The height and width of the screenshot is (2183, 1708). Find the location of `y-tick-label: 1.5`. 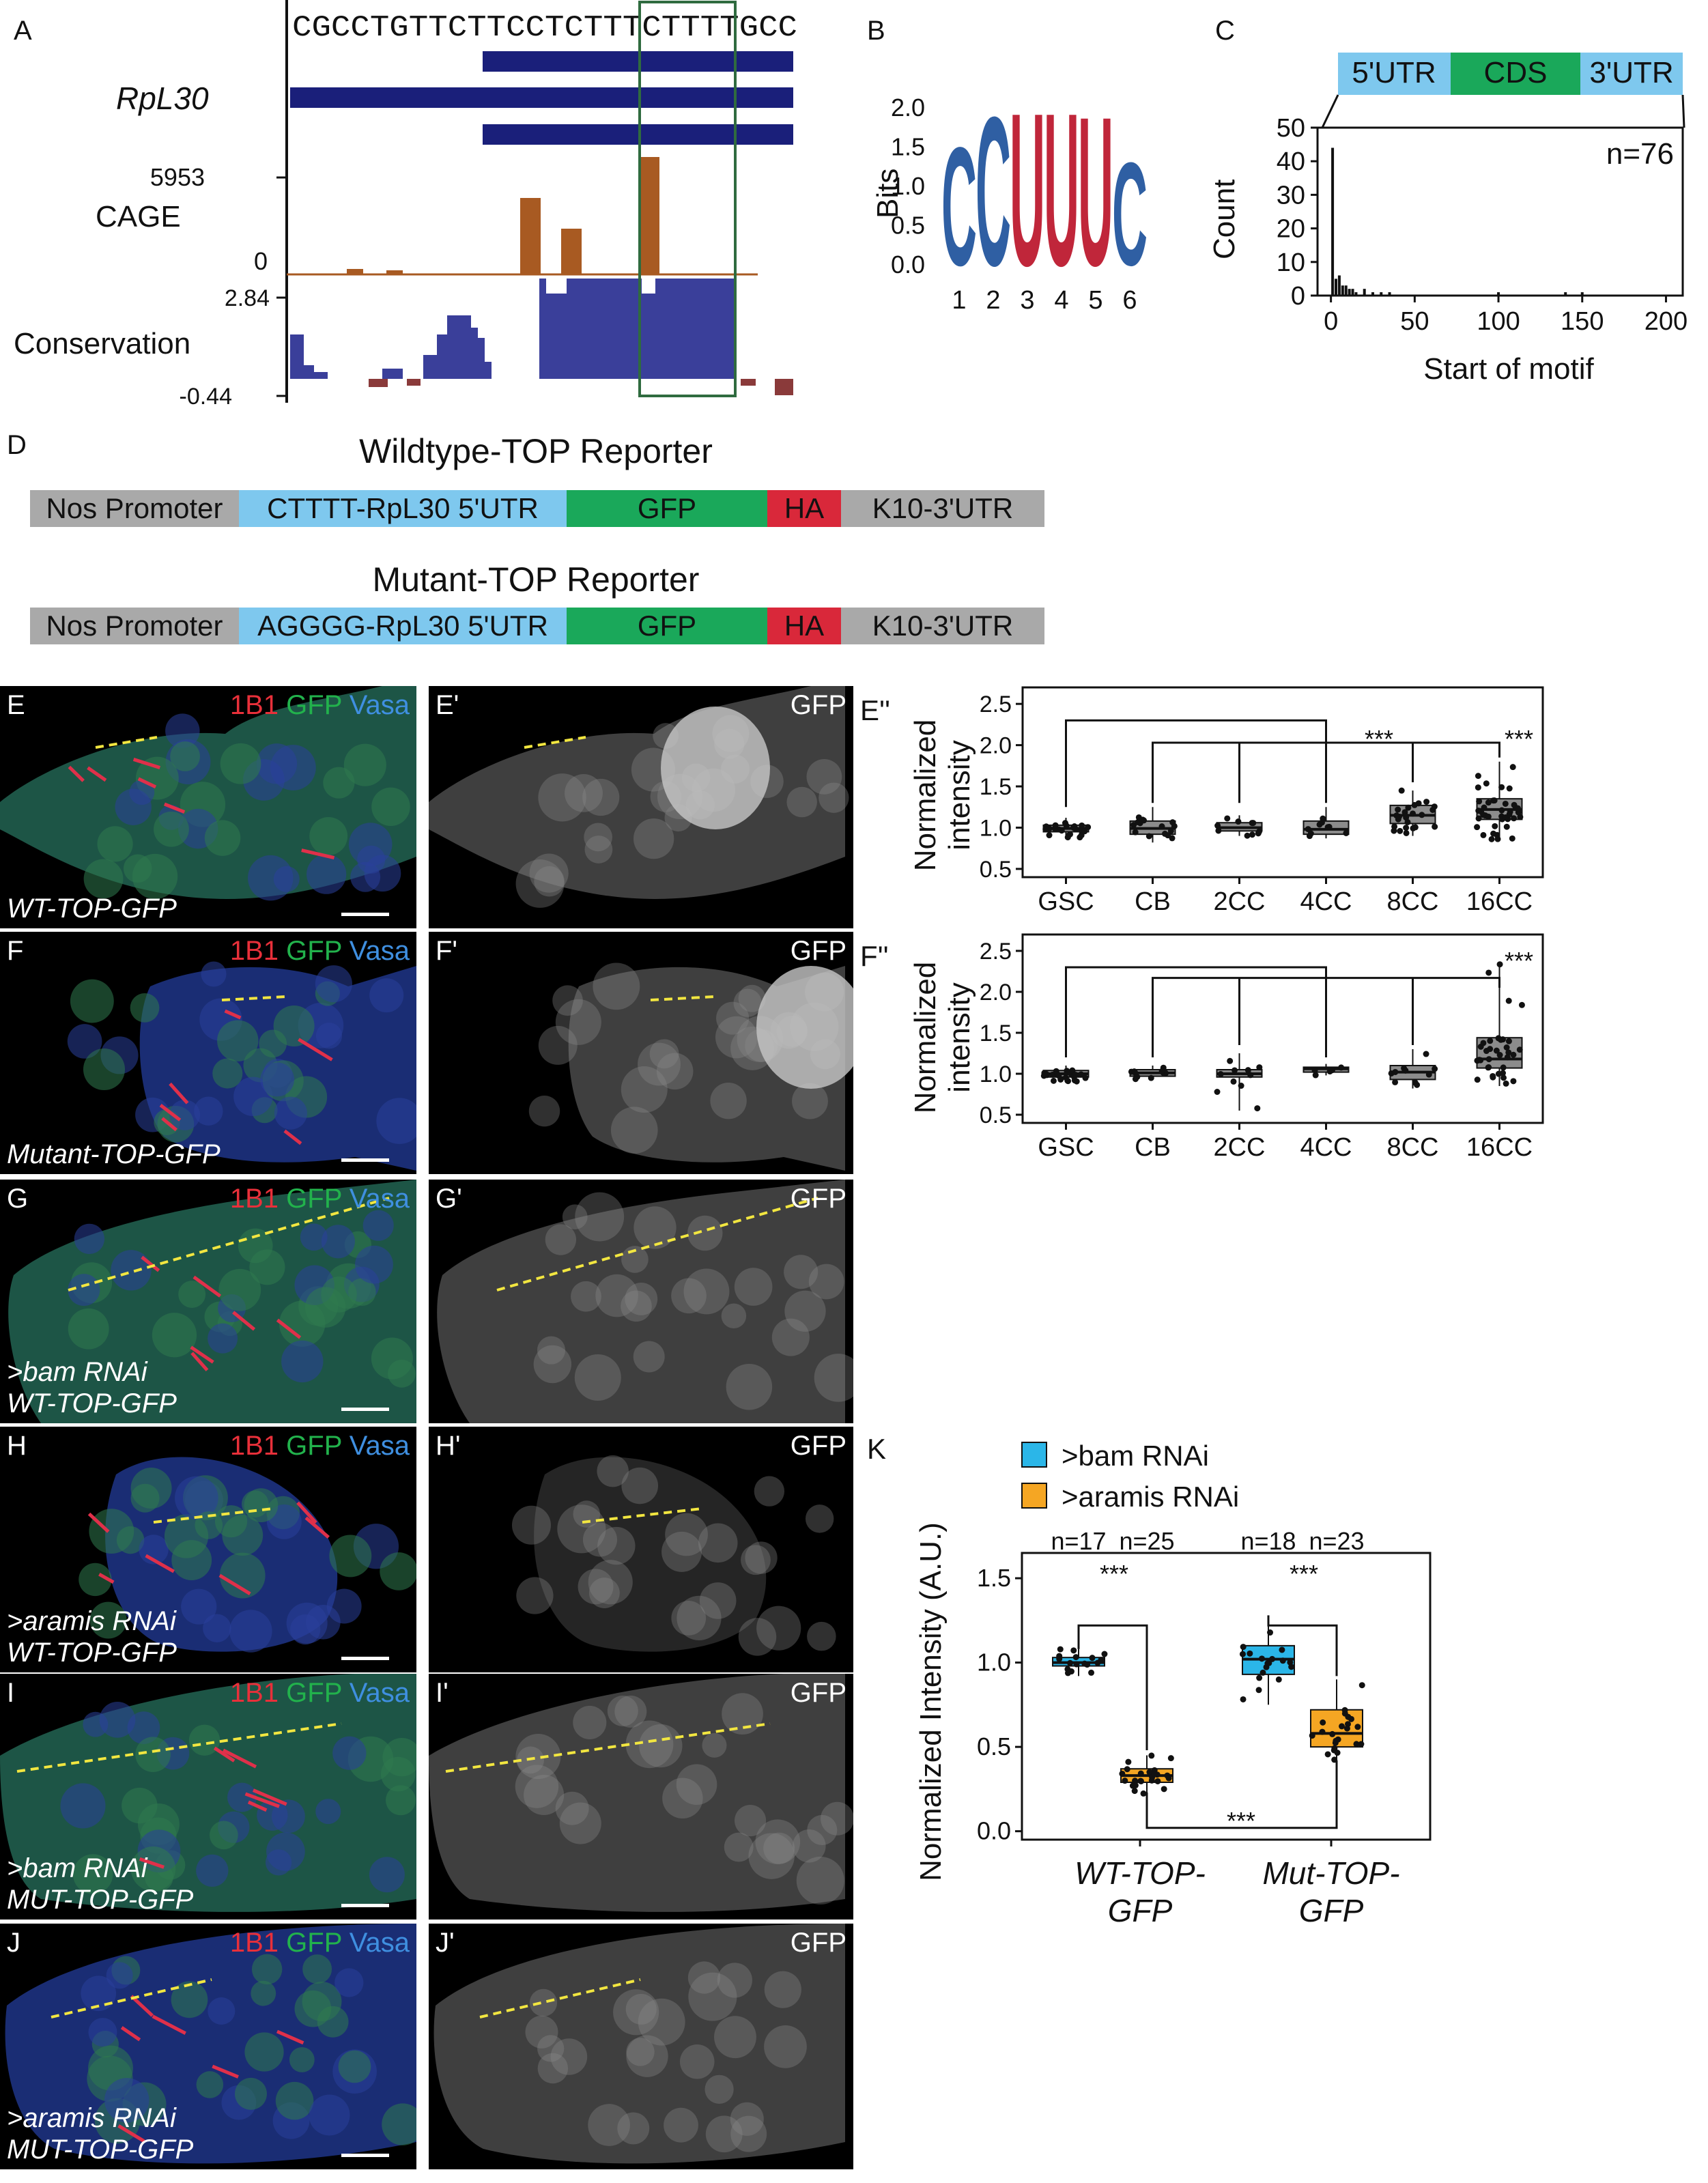

y-tick-label: 1.5 is located at coordinates (994, 1578).